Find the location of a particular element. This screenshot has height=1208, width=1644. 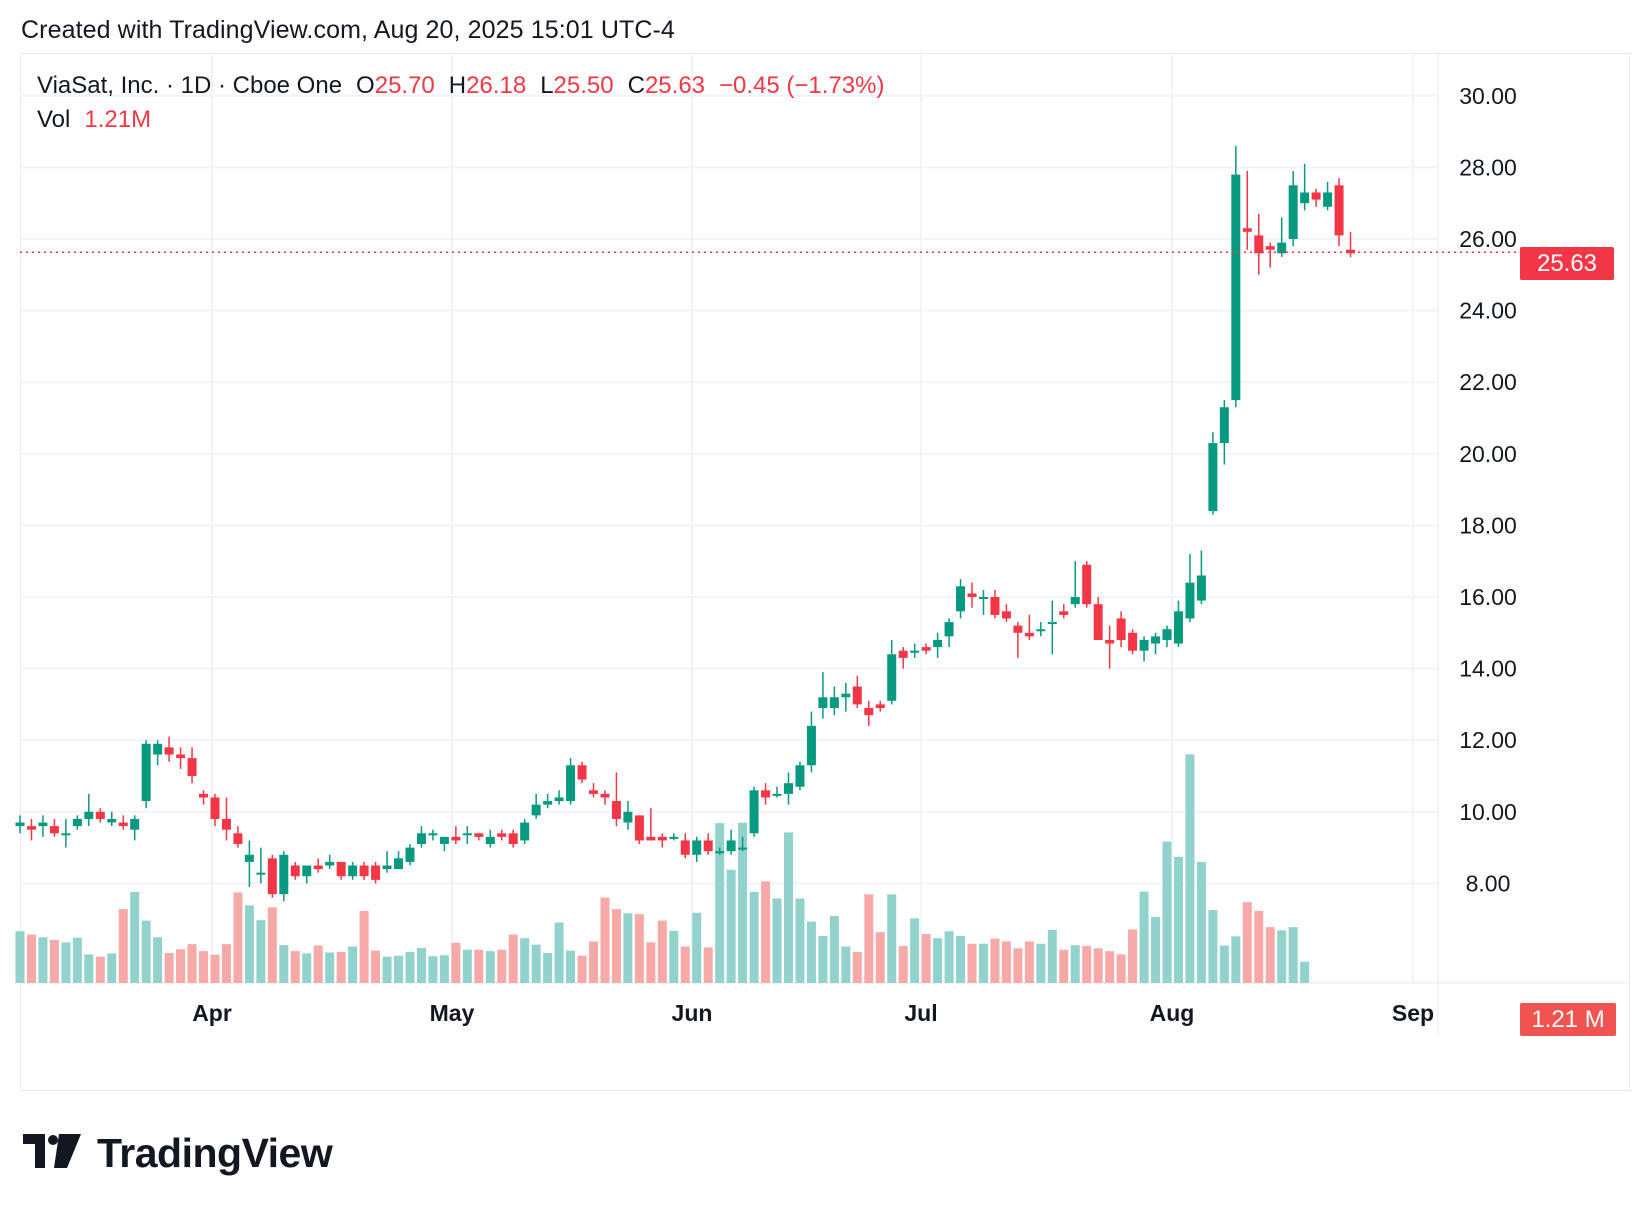

volume-bars is located at coordinates (662, 868).